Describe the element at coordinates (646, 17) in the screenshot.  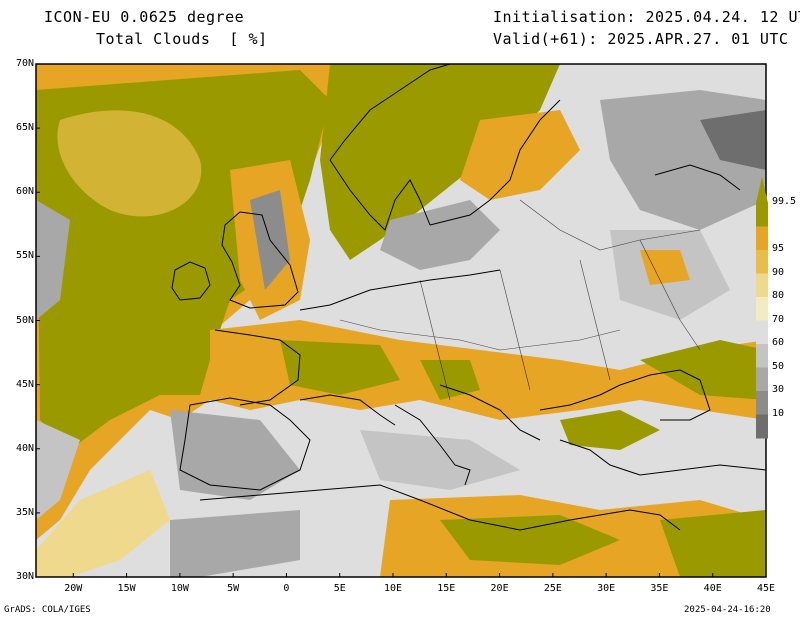
I see `init-time: Initialisation: 2025.04.24. 12 UTC` at that location.